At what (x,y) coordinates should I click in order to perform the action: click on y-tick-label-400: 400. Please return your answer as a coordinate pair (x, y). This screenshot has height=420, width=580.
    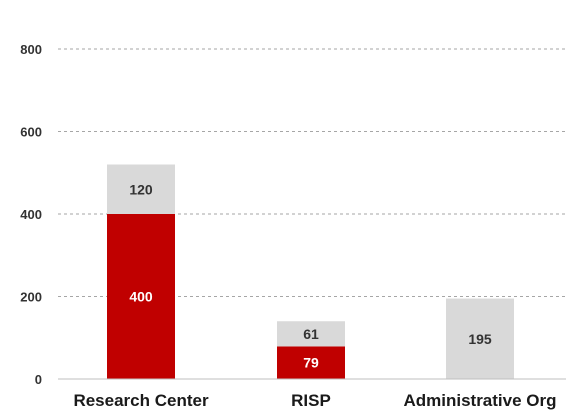
    Looking at the image, I should click on (31, 214).